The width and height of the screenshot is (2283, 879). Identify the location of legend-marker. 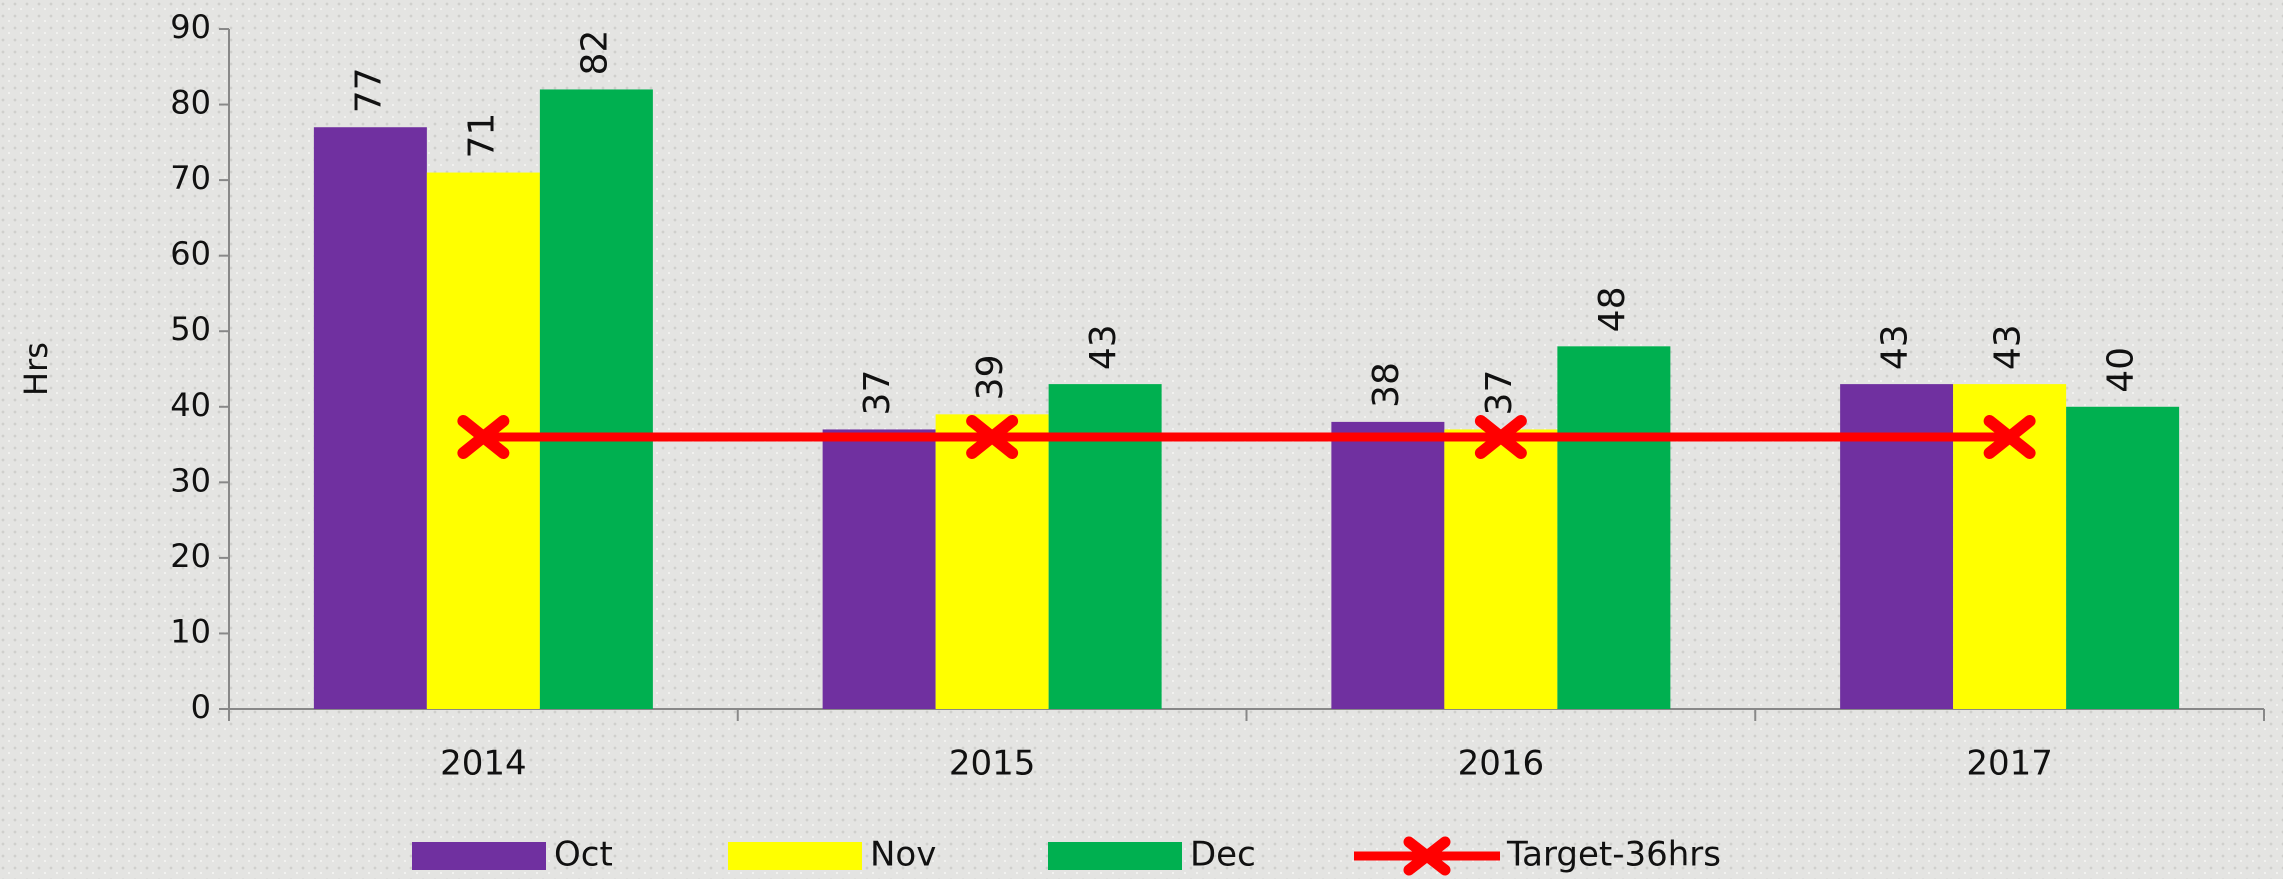
(1427, 856).